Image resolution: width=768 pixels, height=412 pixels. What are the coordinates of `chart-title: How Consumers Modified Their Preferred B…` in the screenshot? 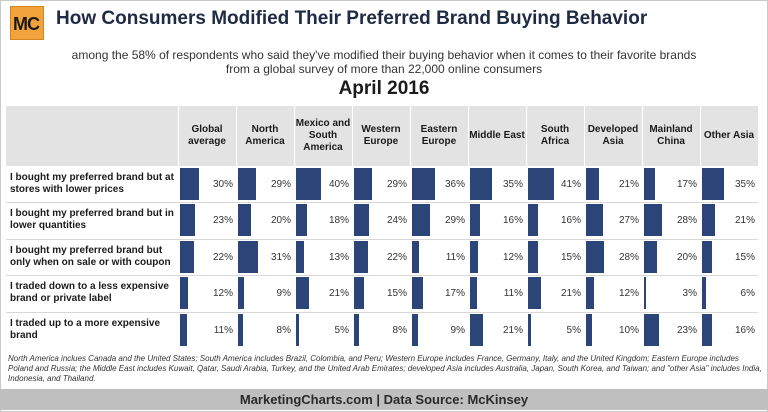 It's located at (352, 18).